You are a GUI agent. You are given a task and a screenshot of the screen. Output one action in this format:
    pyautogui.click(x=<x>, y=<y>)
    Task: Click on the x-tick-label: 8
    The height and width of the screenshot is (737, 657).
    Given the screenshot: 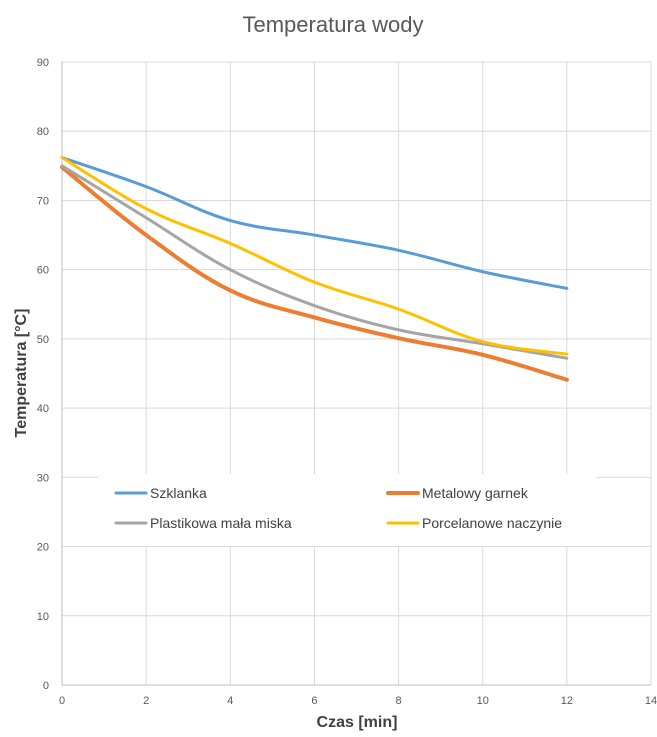 What is the action you would take?
    pyautogui.click(x=399, y=701)
    